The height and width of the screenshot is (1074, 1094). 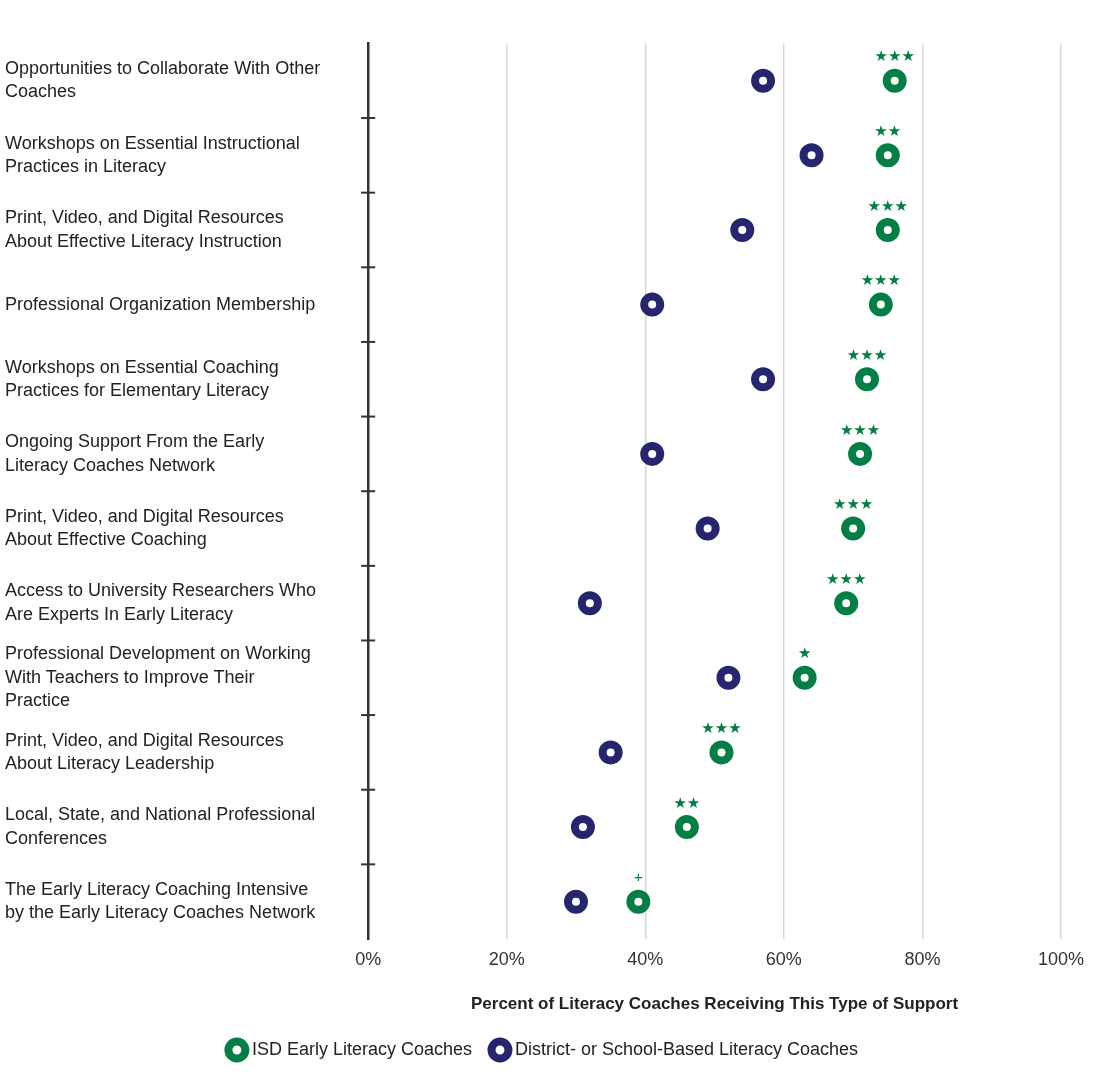 I want to click on y-tick-label: Professional Development on Working With Teachers to Improve Their Practice, so click(x=158, y=677).